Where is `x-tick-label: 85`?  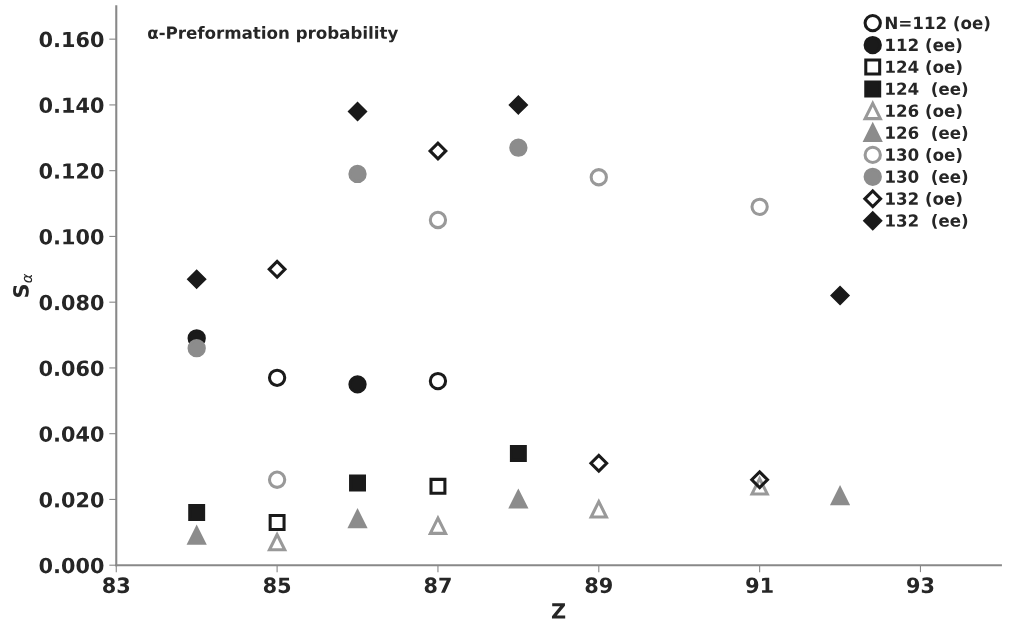 x-tick-label: 85 is located at coordinates (277, 585).